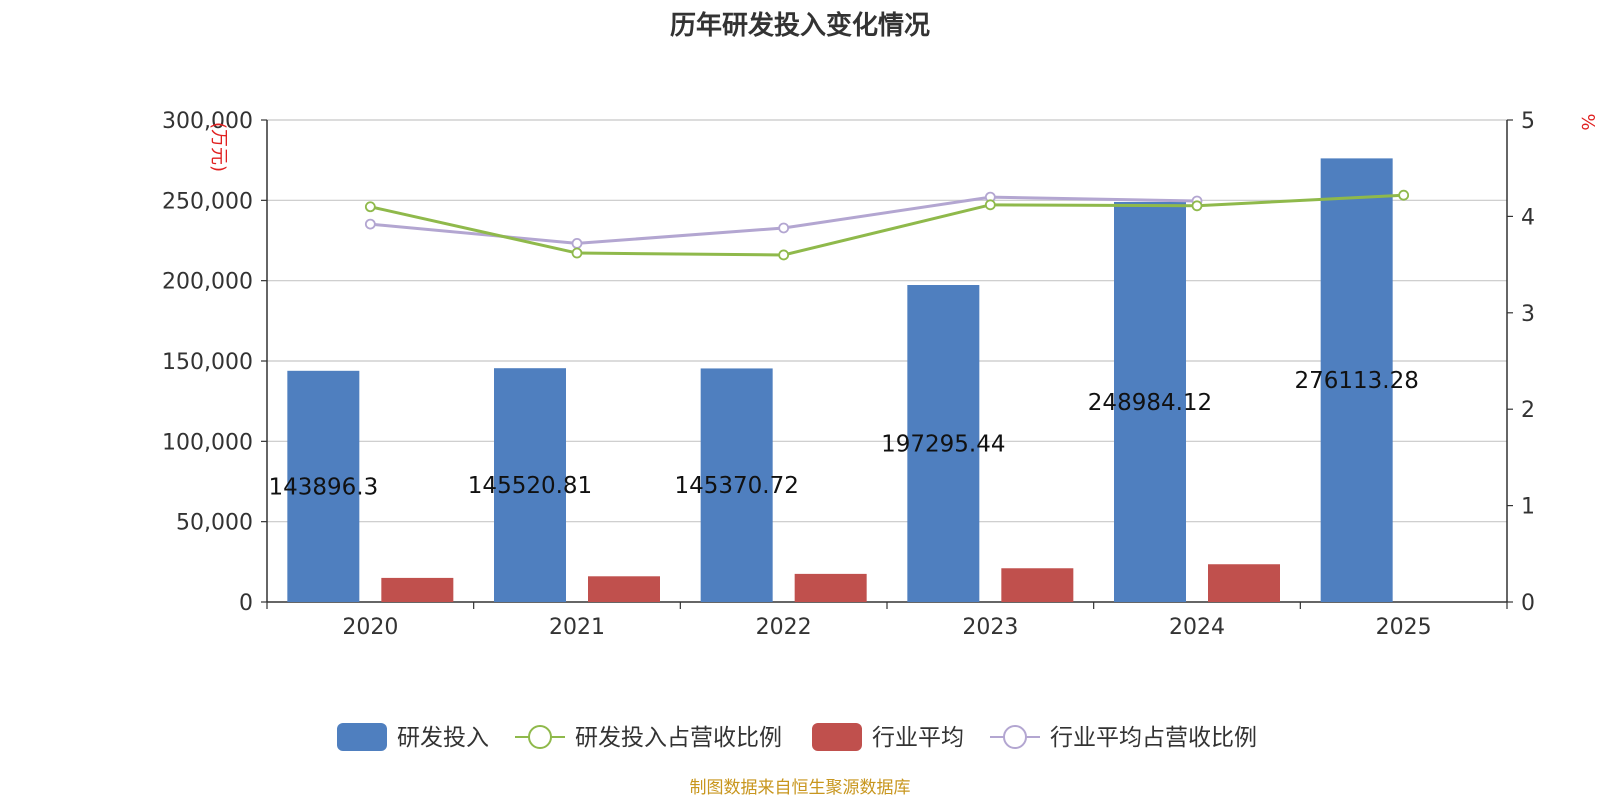 The image size is (1600, 804). Describe the element at coordinates (1153, 738) in the screenshot. I see `legend-label: 行业平均占营收比例` at that location.